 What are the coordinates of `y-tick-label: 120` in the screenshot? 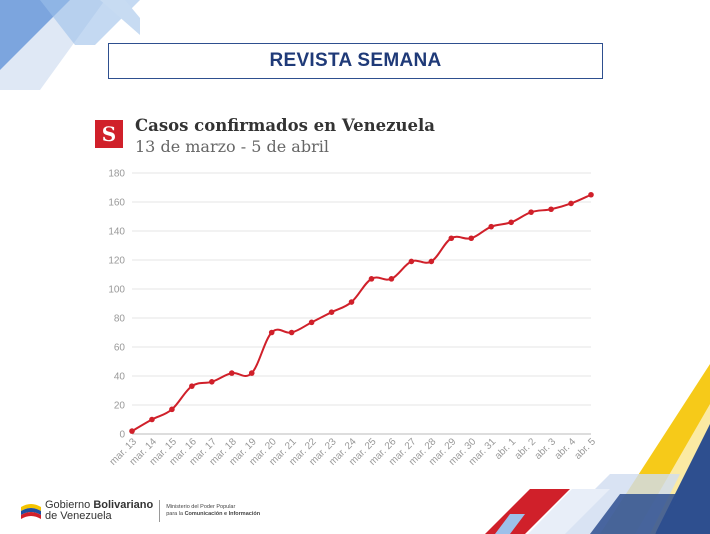 It's located at (116, 261).